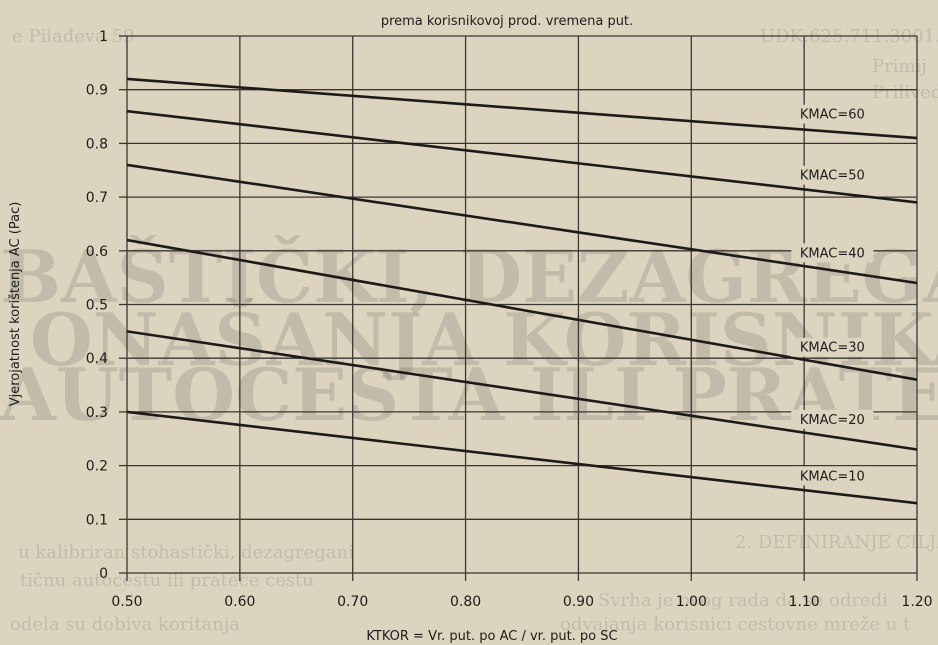 The image size is (938, 645). What do you see at coordinates (578, 602) in the screenshot?
I see `x-tick-label: 0.90` at bounding box center [578, 602].